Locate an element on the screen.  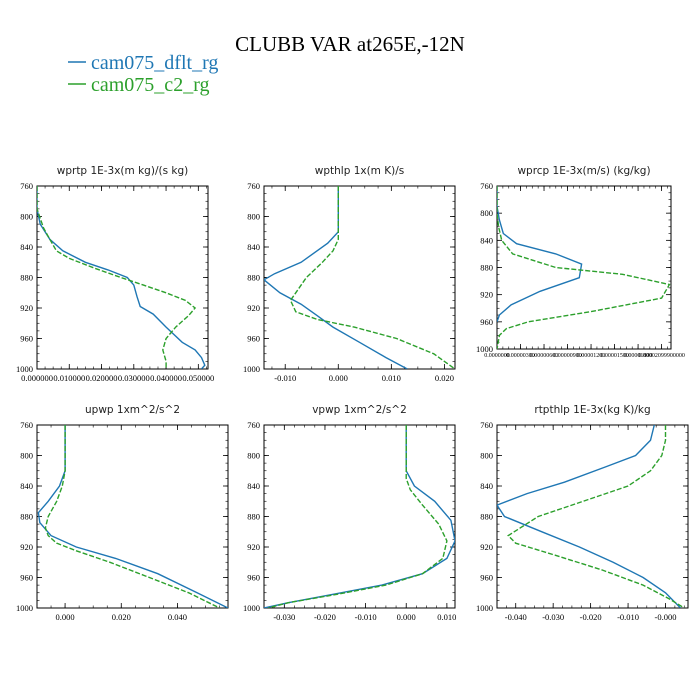
x-tick-label: 0.00001200 is located at coordinates (591, 356).